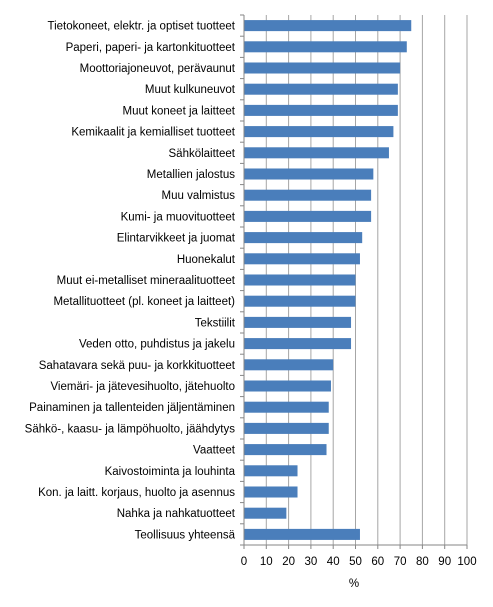 Image resolution: width=493 pixels, height=607 pixels. Describe the element at coordinates (178, 111) in the screenshot. I see `category-label-5: Muut koneet ja laitteet` at that location.